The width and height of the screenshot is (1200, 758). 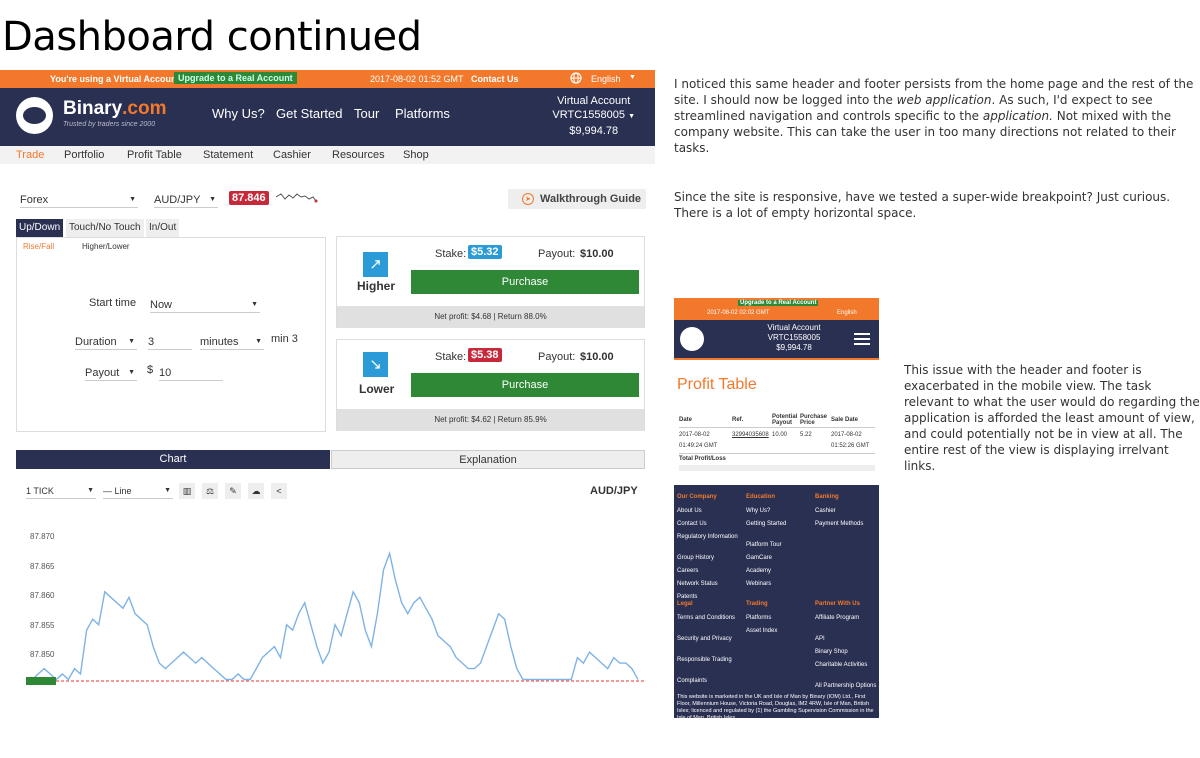 What do you see at coordinates (862, 339) in the screenshot?
I see `hamburger-menu-icon` at bounding box center [862, 339].